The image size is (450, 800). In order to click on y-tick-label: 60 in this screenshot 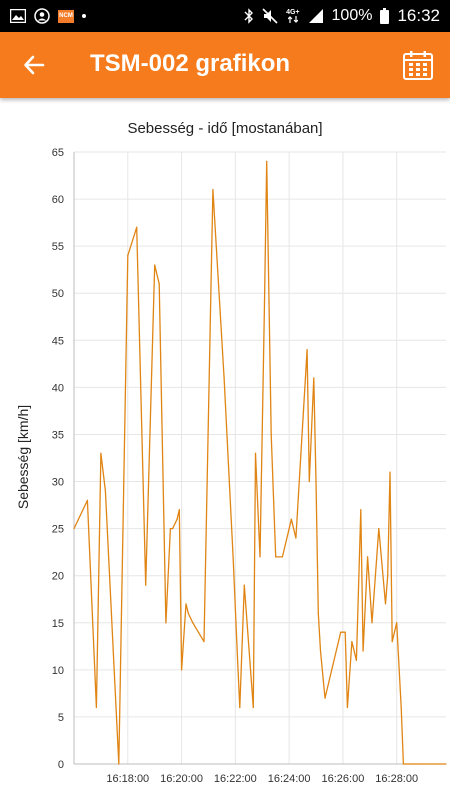, I will do `click(58, 200)`.